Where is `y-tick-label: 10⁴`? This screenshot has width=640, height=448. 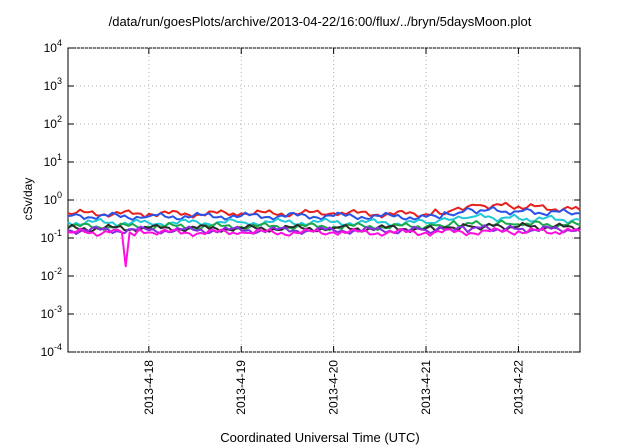 y-tick-label: 10⁴ is located at coordinates (53, 46).